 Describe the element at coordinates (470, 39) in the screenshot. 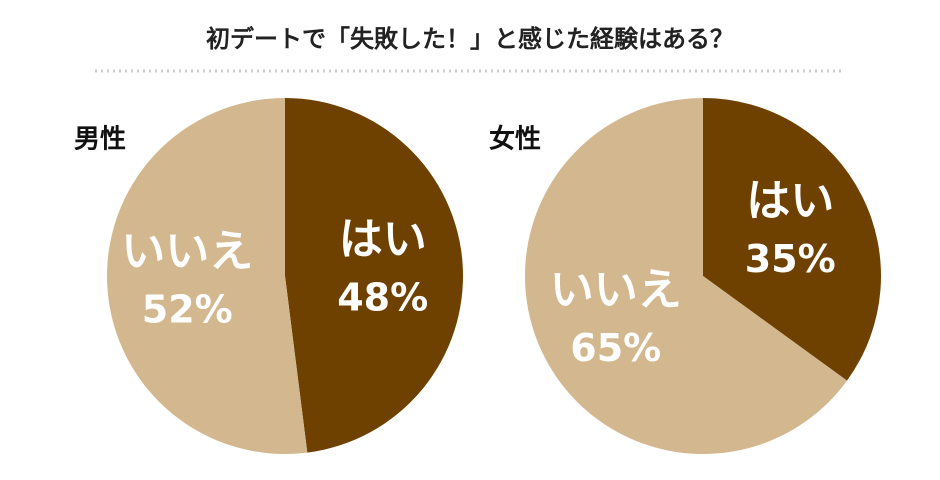

I see `page-title: 初デートで「失敗した！」と感じた経験はある？` at that location.